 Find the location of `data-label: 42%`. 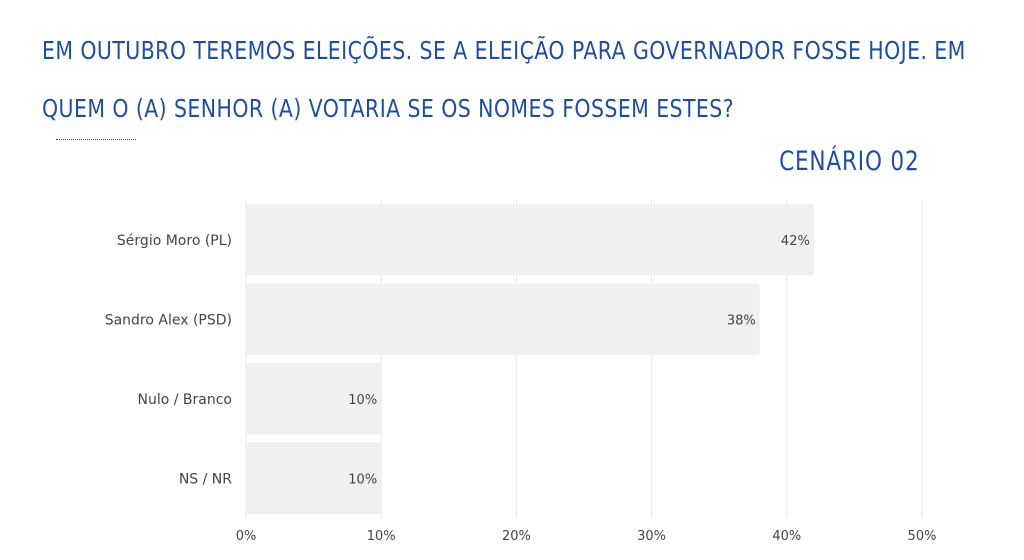

data-label: 42% is located at coordinates (795, 241).